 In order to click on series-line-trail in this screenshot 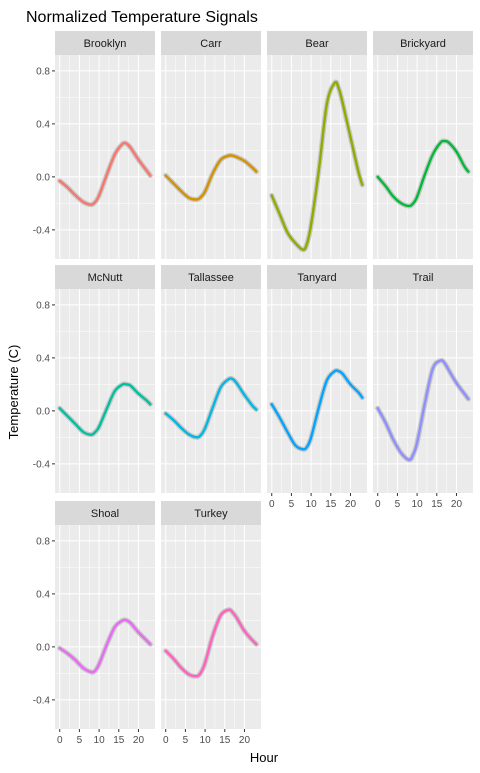, I will do `click(423, 410)`.